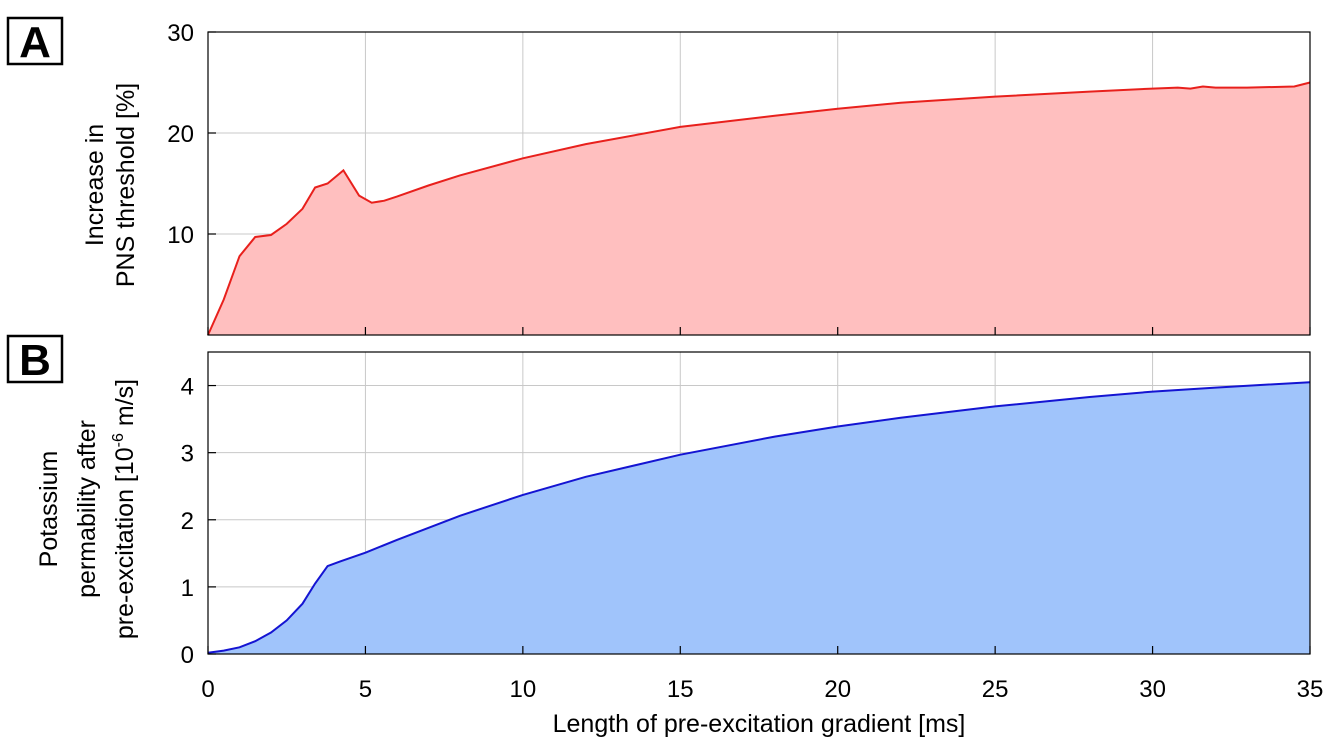  I want to click on panel-b-ylabel-line3: pre-excitation [10-6 m/s], so click(124, 509).